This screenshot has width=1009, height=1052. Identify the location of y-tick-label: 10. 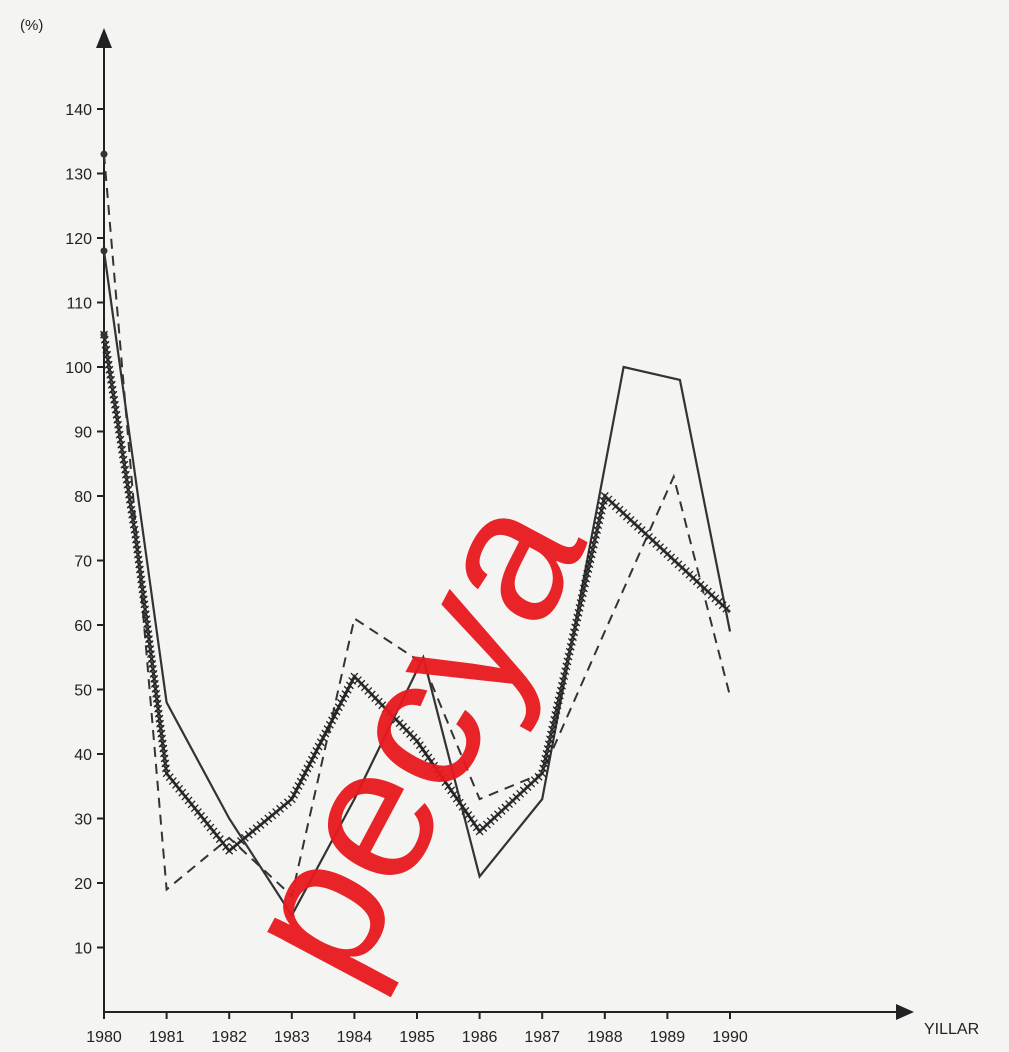
(83, 949).